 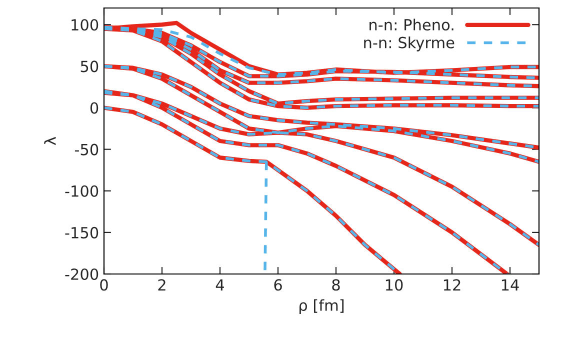 I want to click on y-tick-label: 0, so click(x=94, y=108).